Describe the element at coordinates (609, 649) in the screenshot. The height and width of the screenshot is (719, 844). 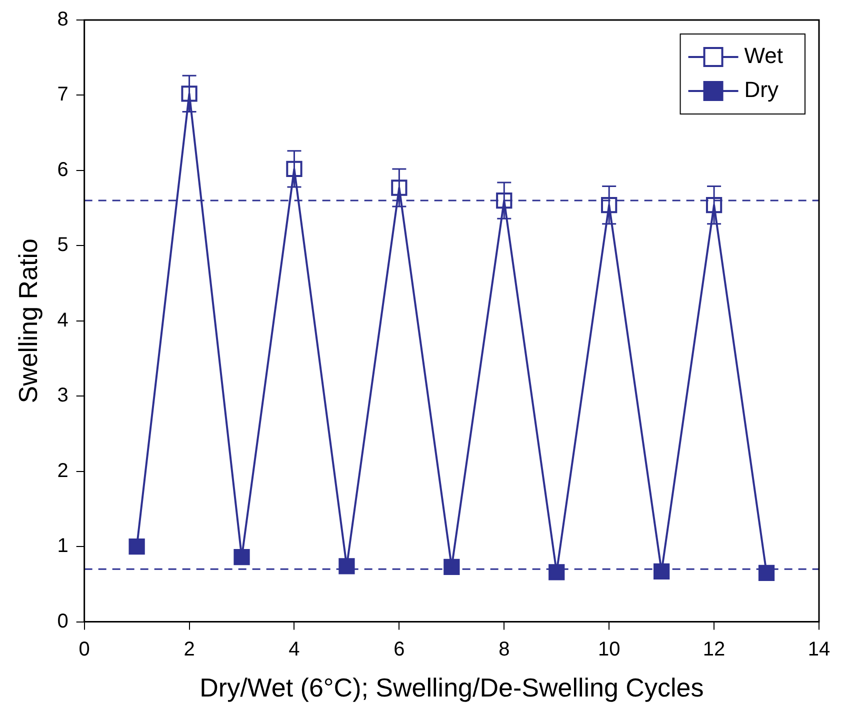
I see `x-tick-label: 10` at that location.